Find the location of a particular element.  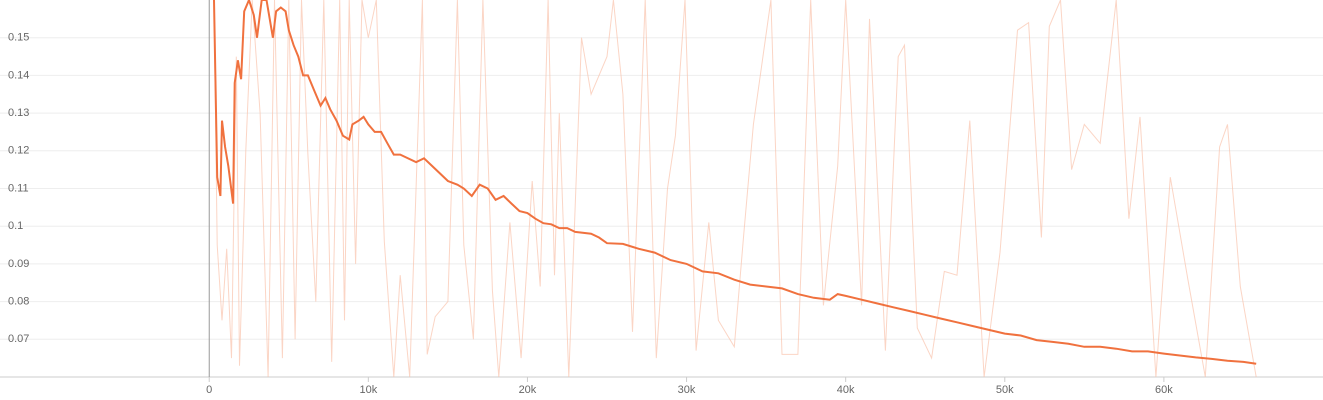

x-tick-label: 60k is located at coordinates (1164, 390).